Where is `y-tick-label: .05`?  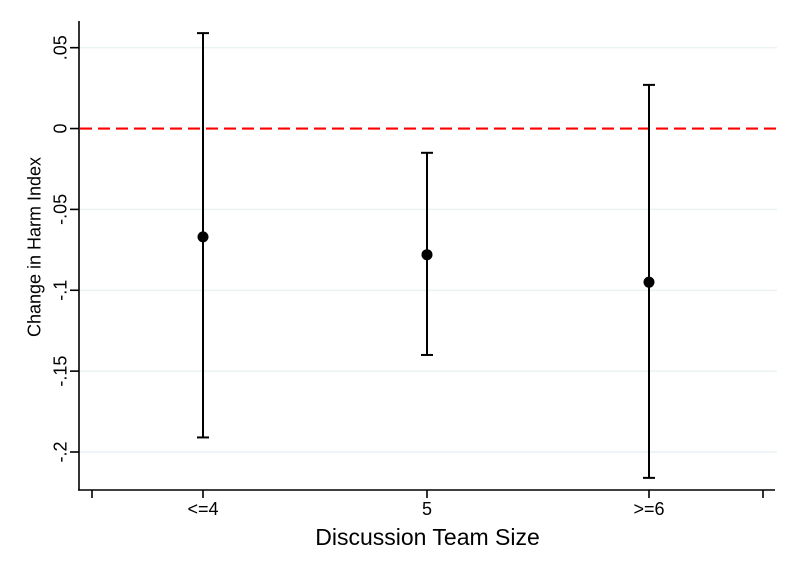 y-tick-label: .05 is located at coordinates (61, 47).